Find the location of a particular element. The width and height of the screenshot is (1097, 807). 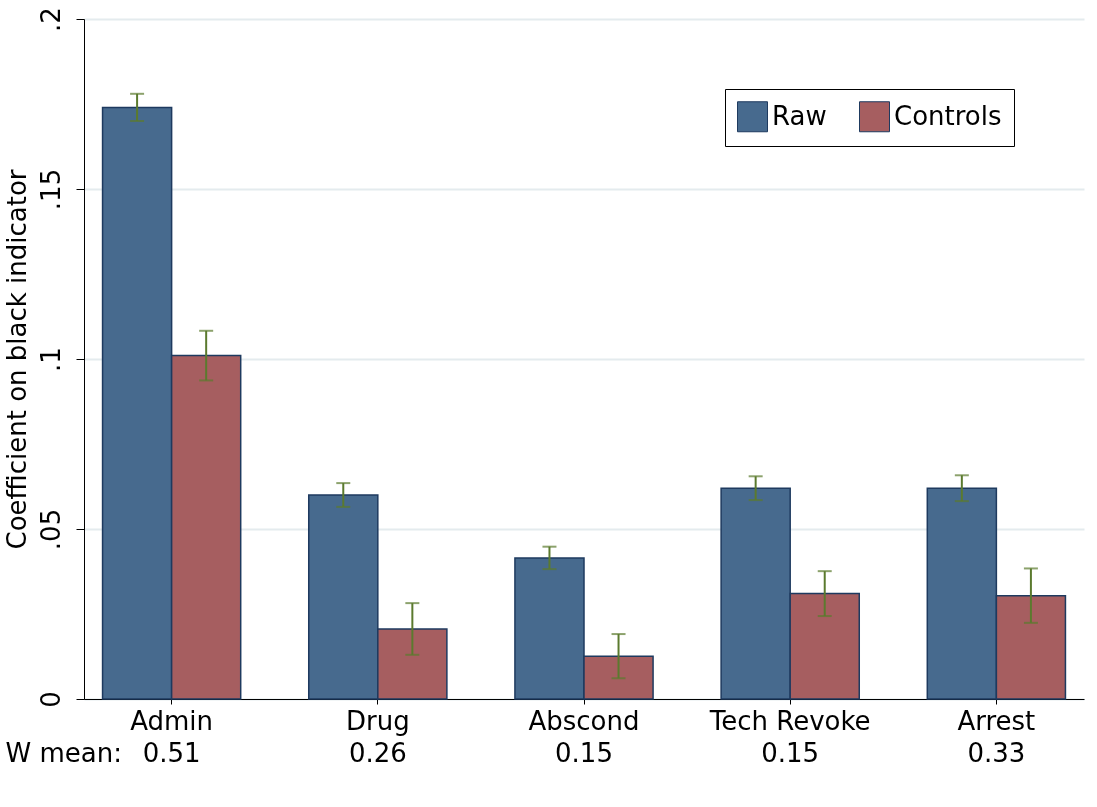

y-tick-label: .05 is located at coordinates (50, 529).